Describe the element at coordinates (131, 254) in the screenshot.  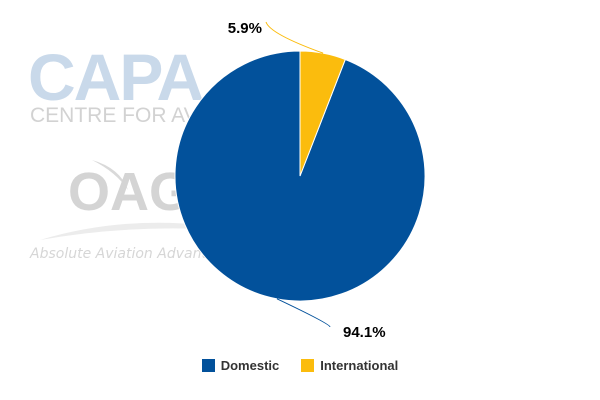
I see `oag-tagline: Absolute Aviation Advantage` at that location.